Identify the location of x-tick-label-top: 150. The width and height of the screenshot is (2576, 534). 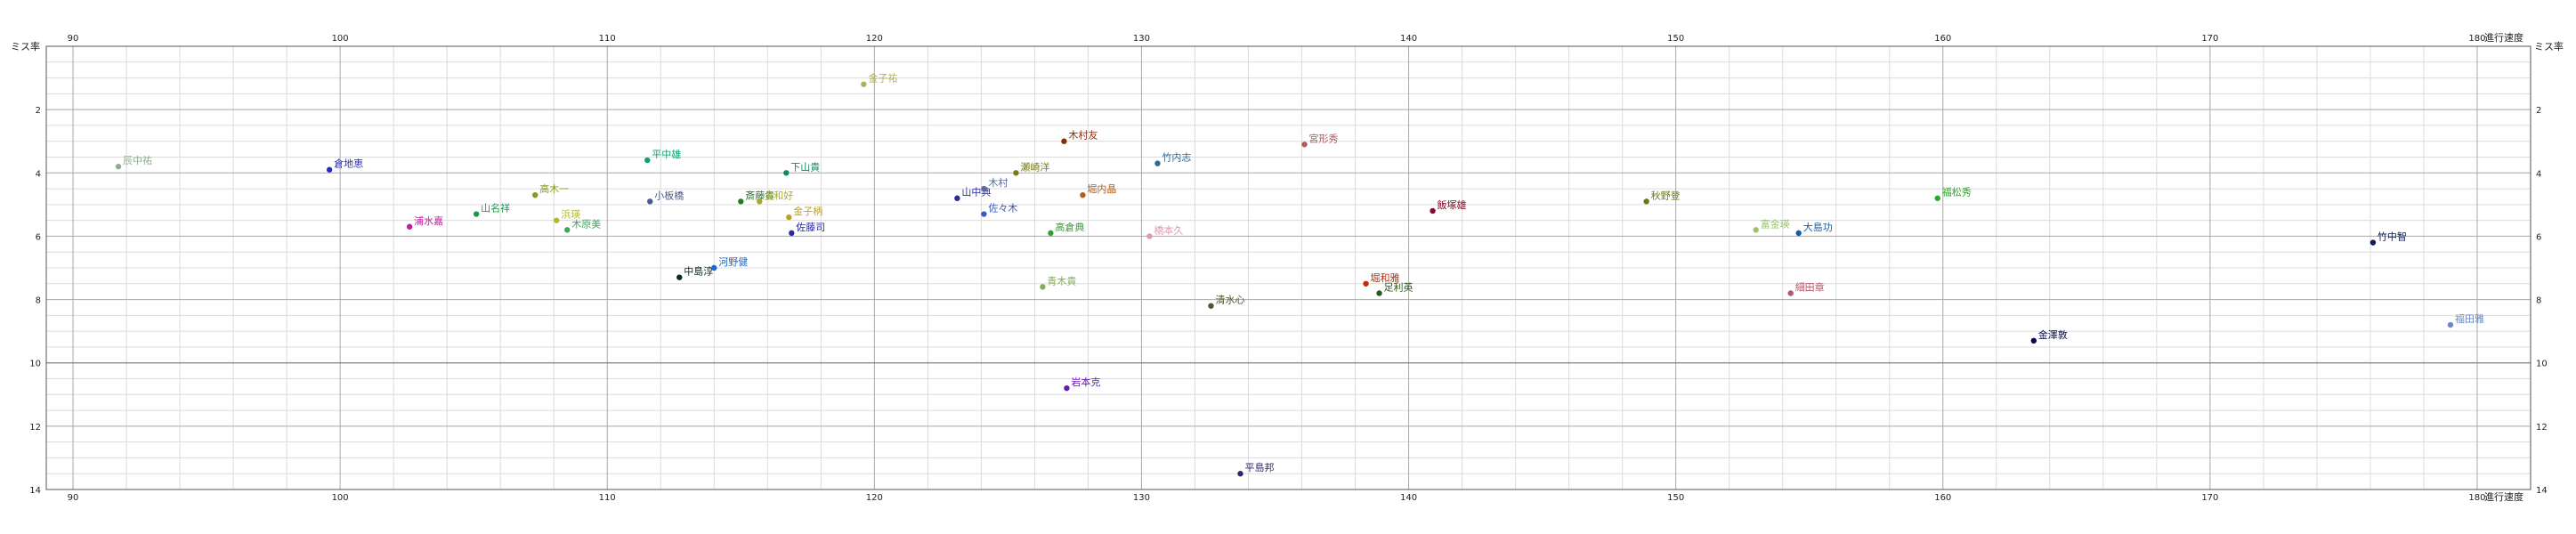
(1675, 39).